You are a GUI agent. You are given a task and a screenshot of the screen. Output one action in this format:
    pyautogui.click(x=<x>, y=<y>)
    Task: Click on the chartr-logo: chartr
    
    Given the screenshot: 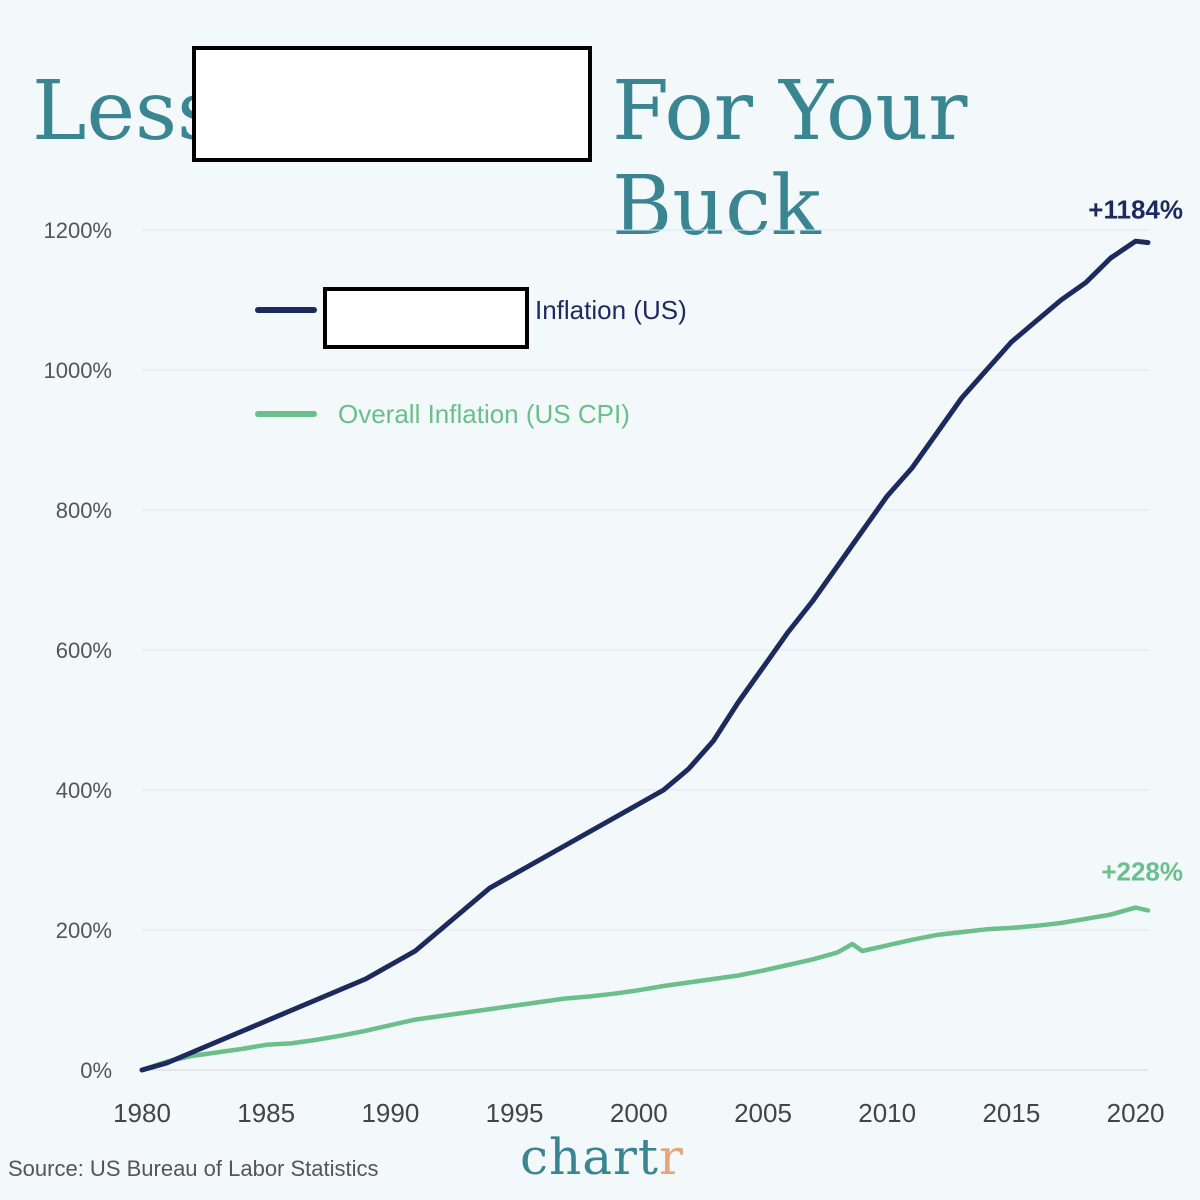 What is the action you would take?
    pyautogui.click(x=602, y=1157)
    